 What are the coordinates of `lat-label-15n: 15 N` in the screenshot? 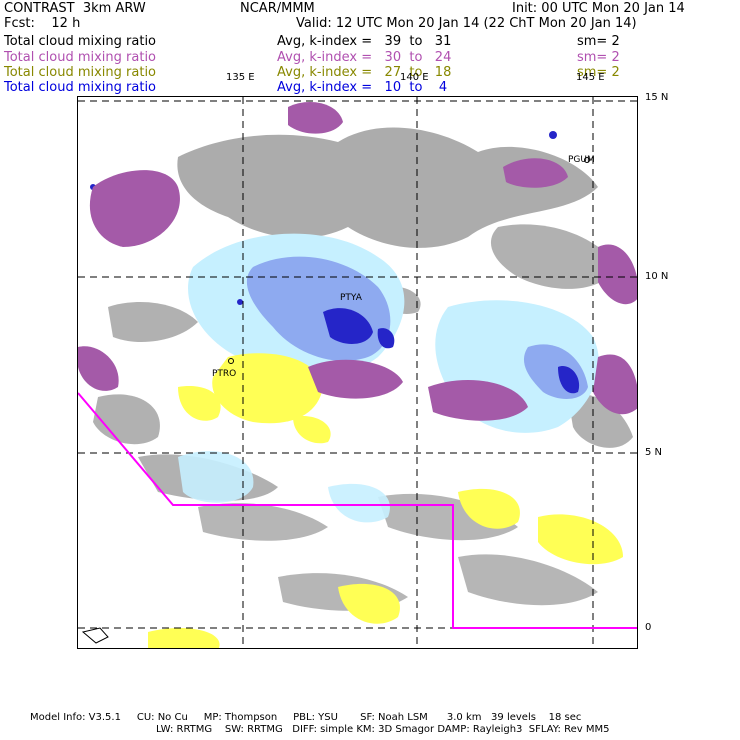 It's located at (657, 97).